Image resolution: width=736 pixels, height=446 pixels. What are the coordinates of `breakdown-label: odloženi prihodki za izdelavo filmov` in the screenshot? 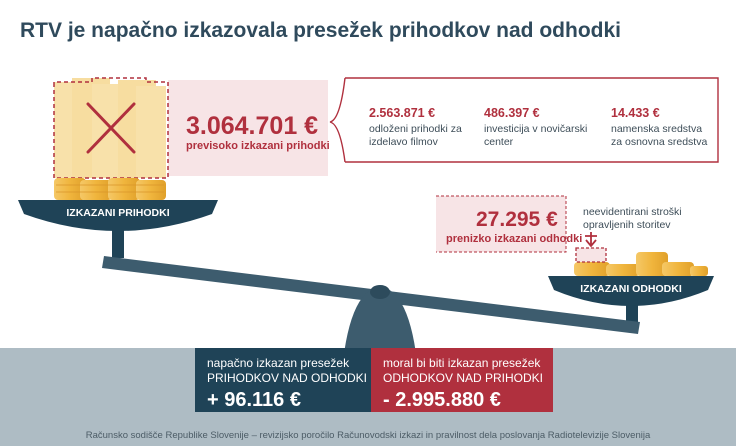 It's located at (415, 135).